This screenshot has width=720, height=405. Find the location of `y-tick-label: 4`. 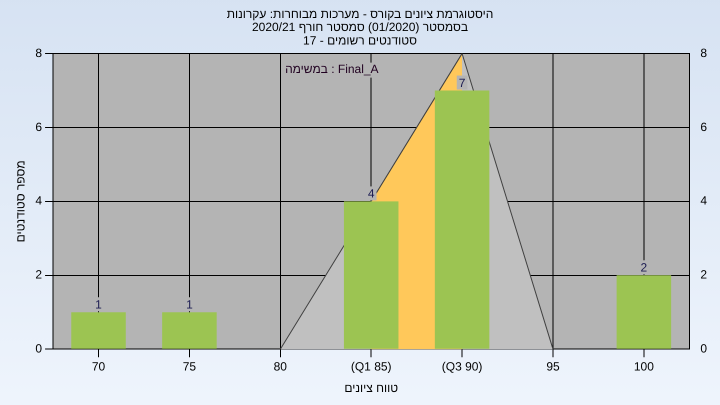

y-tick-label: 4 is located at coordinates (38, 201).